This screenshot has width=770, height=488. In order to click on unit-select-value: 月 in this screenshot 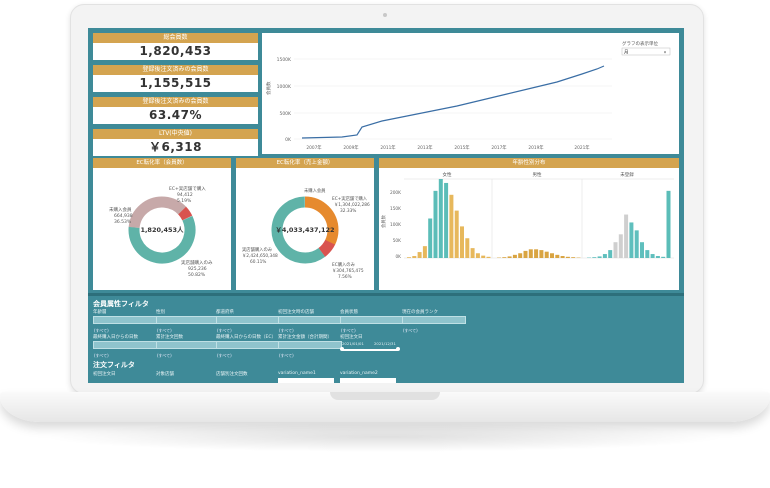, I will do `click(626, 53)`.